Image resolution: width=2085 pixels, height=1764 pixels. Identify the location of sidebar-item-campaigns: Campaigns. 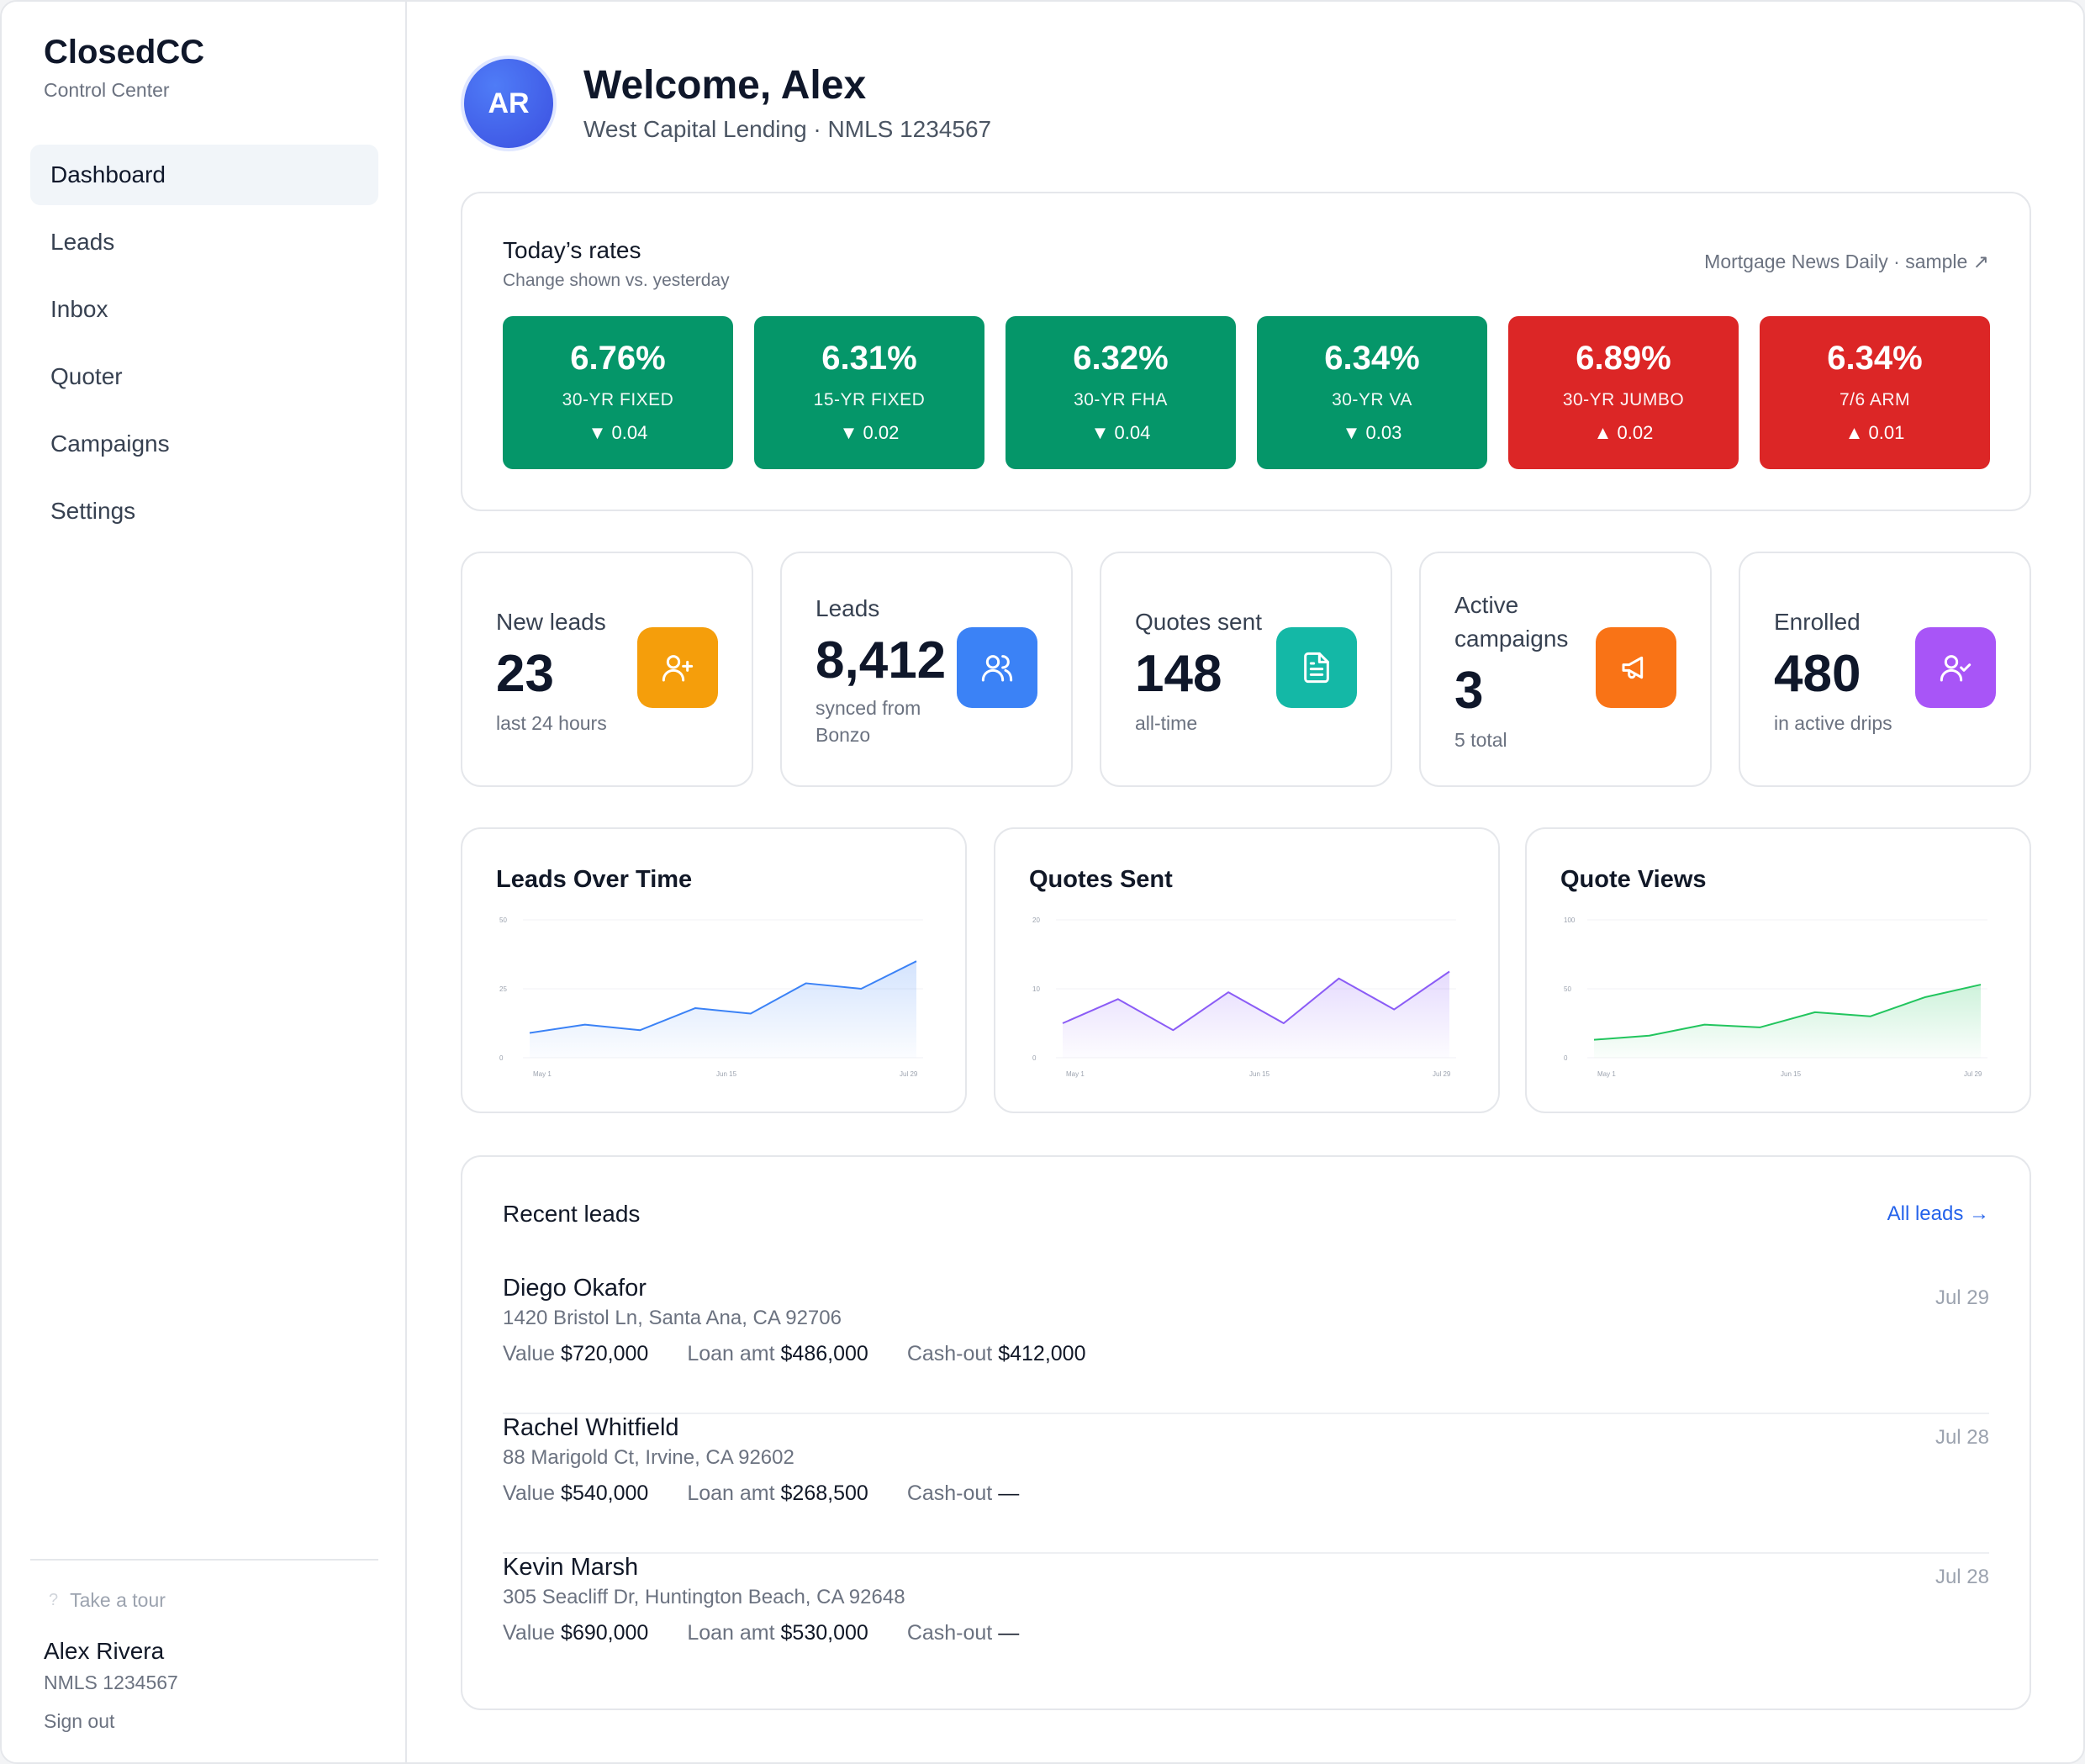
(110, 443).